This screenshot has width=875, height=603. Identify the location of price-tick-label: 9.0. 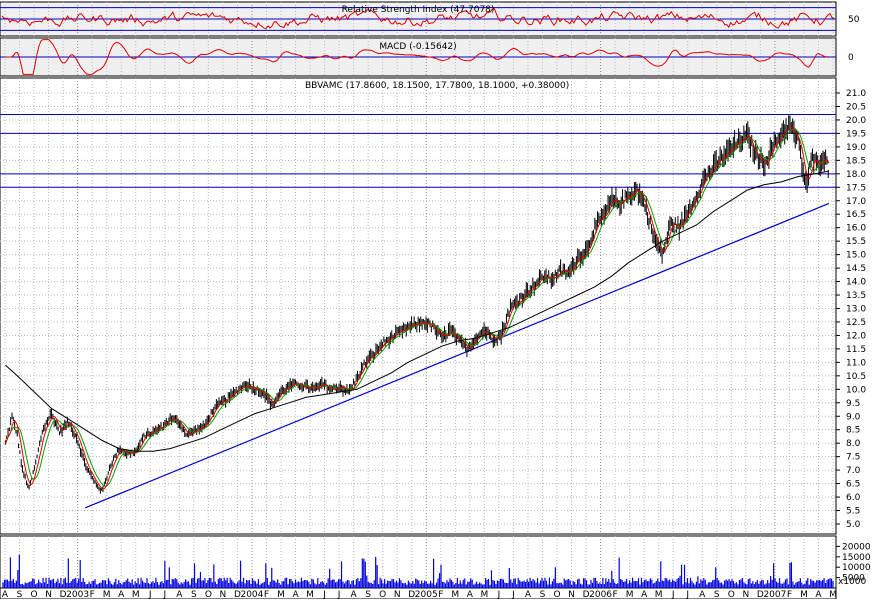
(853, 417).